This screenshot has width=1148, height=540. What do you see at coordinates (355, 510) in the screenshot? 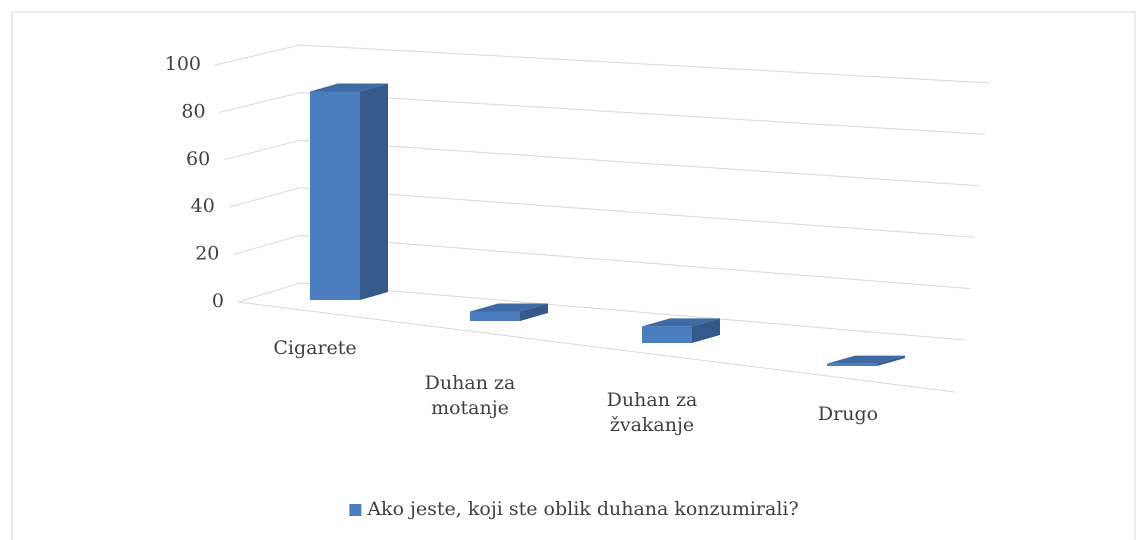
I see `legend-swatch` at bounding box center [355, 510].